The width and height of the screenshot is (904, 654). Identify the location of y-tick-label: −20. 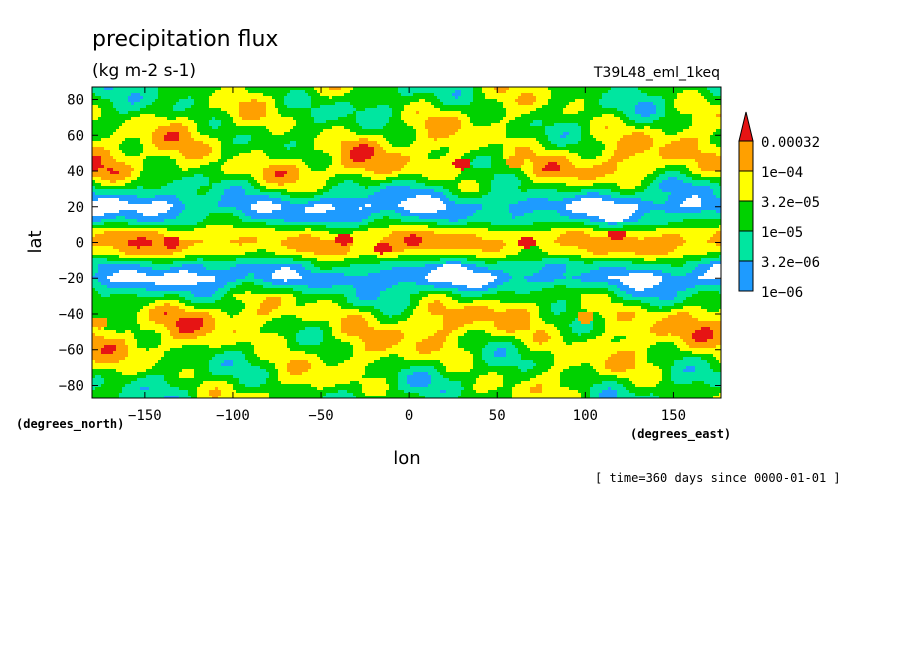
(71, 279).